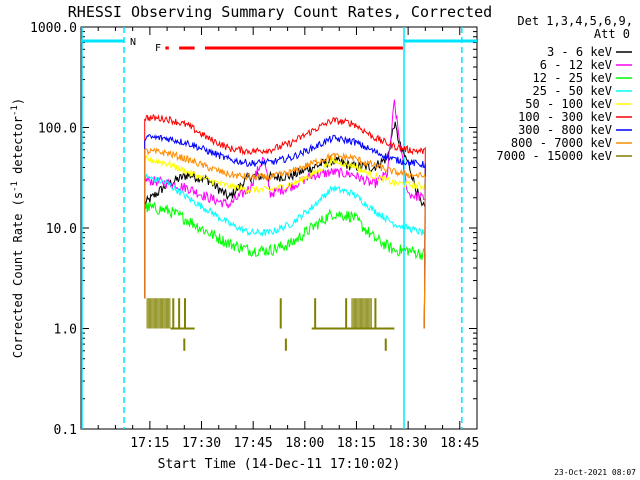 This screenshot has width=640, height=480. I want to click on legend-detectors: Det 1,3,4,5,6,9,, so click(575, 21).